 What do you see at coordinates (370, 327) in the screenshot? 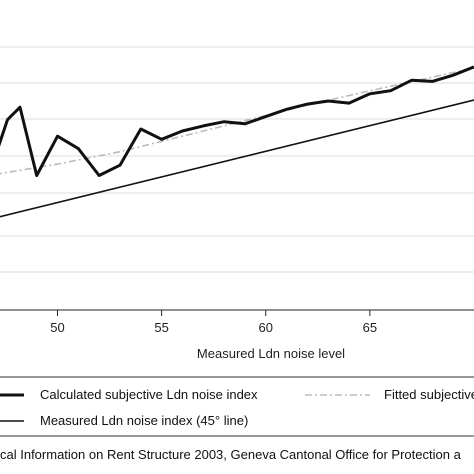
I see `x-tick-label: 65` at bounding box center [370, 327].